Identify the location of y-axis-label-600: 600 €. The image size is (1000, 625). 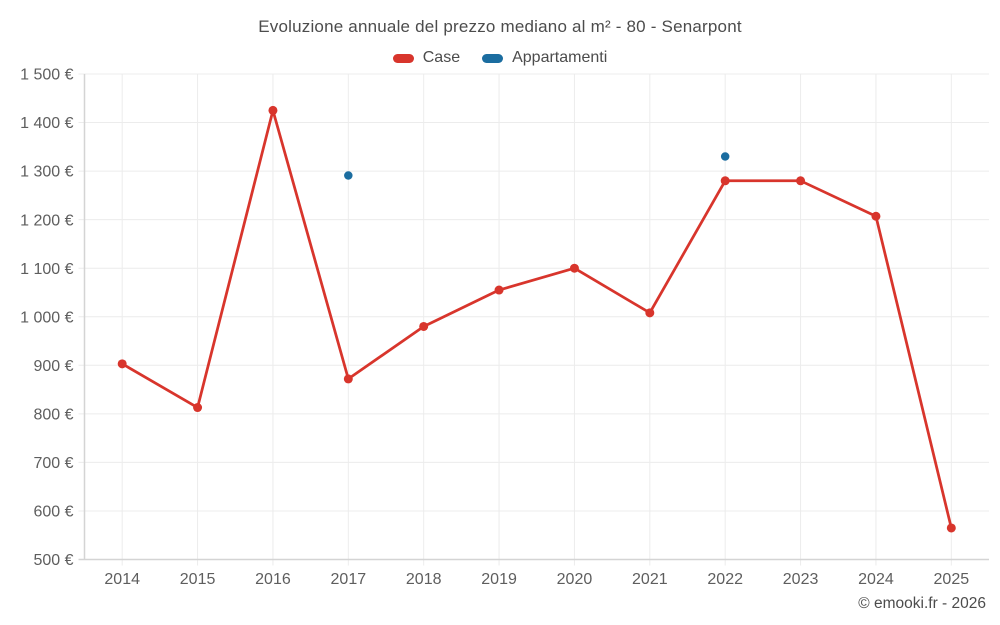
(53, 512).